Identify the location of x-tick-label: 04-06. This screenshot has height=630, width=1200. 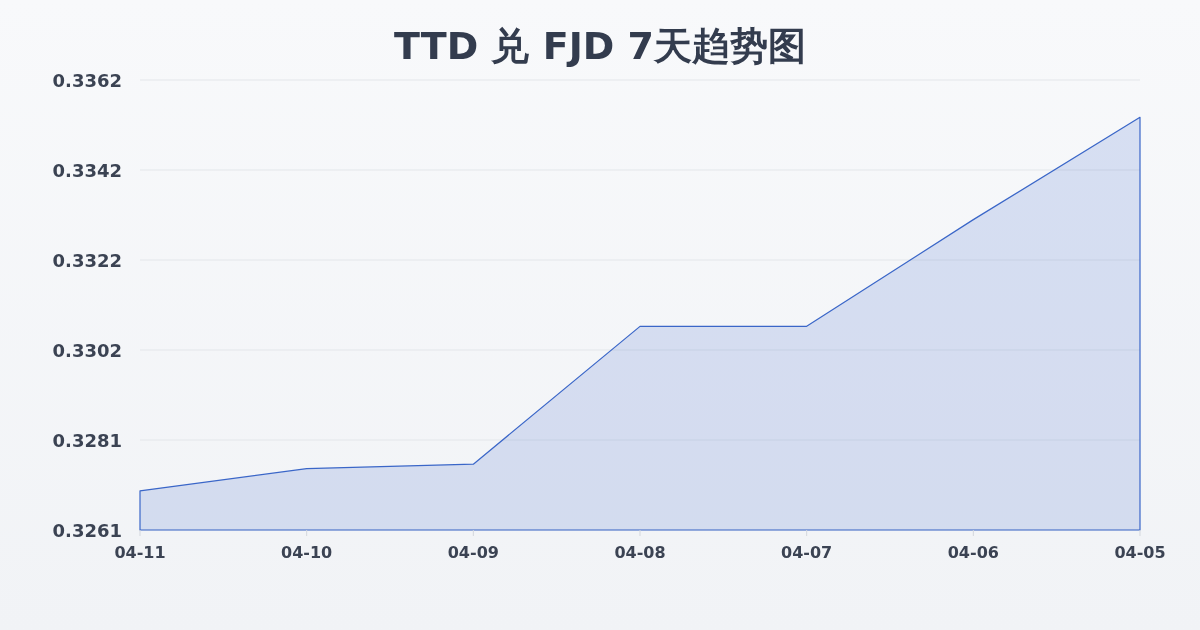
(973, 552).